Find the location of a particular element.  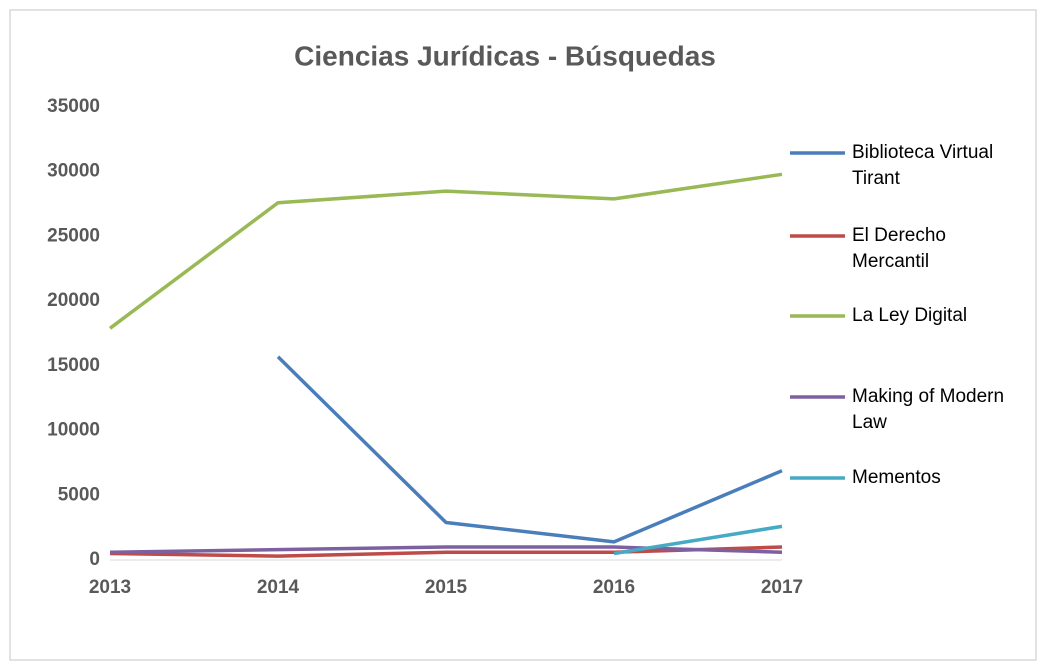

y-tick-label: 15000 is located at coordinates (73, 365).